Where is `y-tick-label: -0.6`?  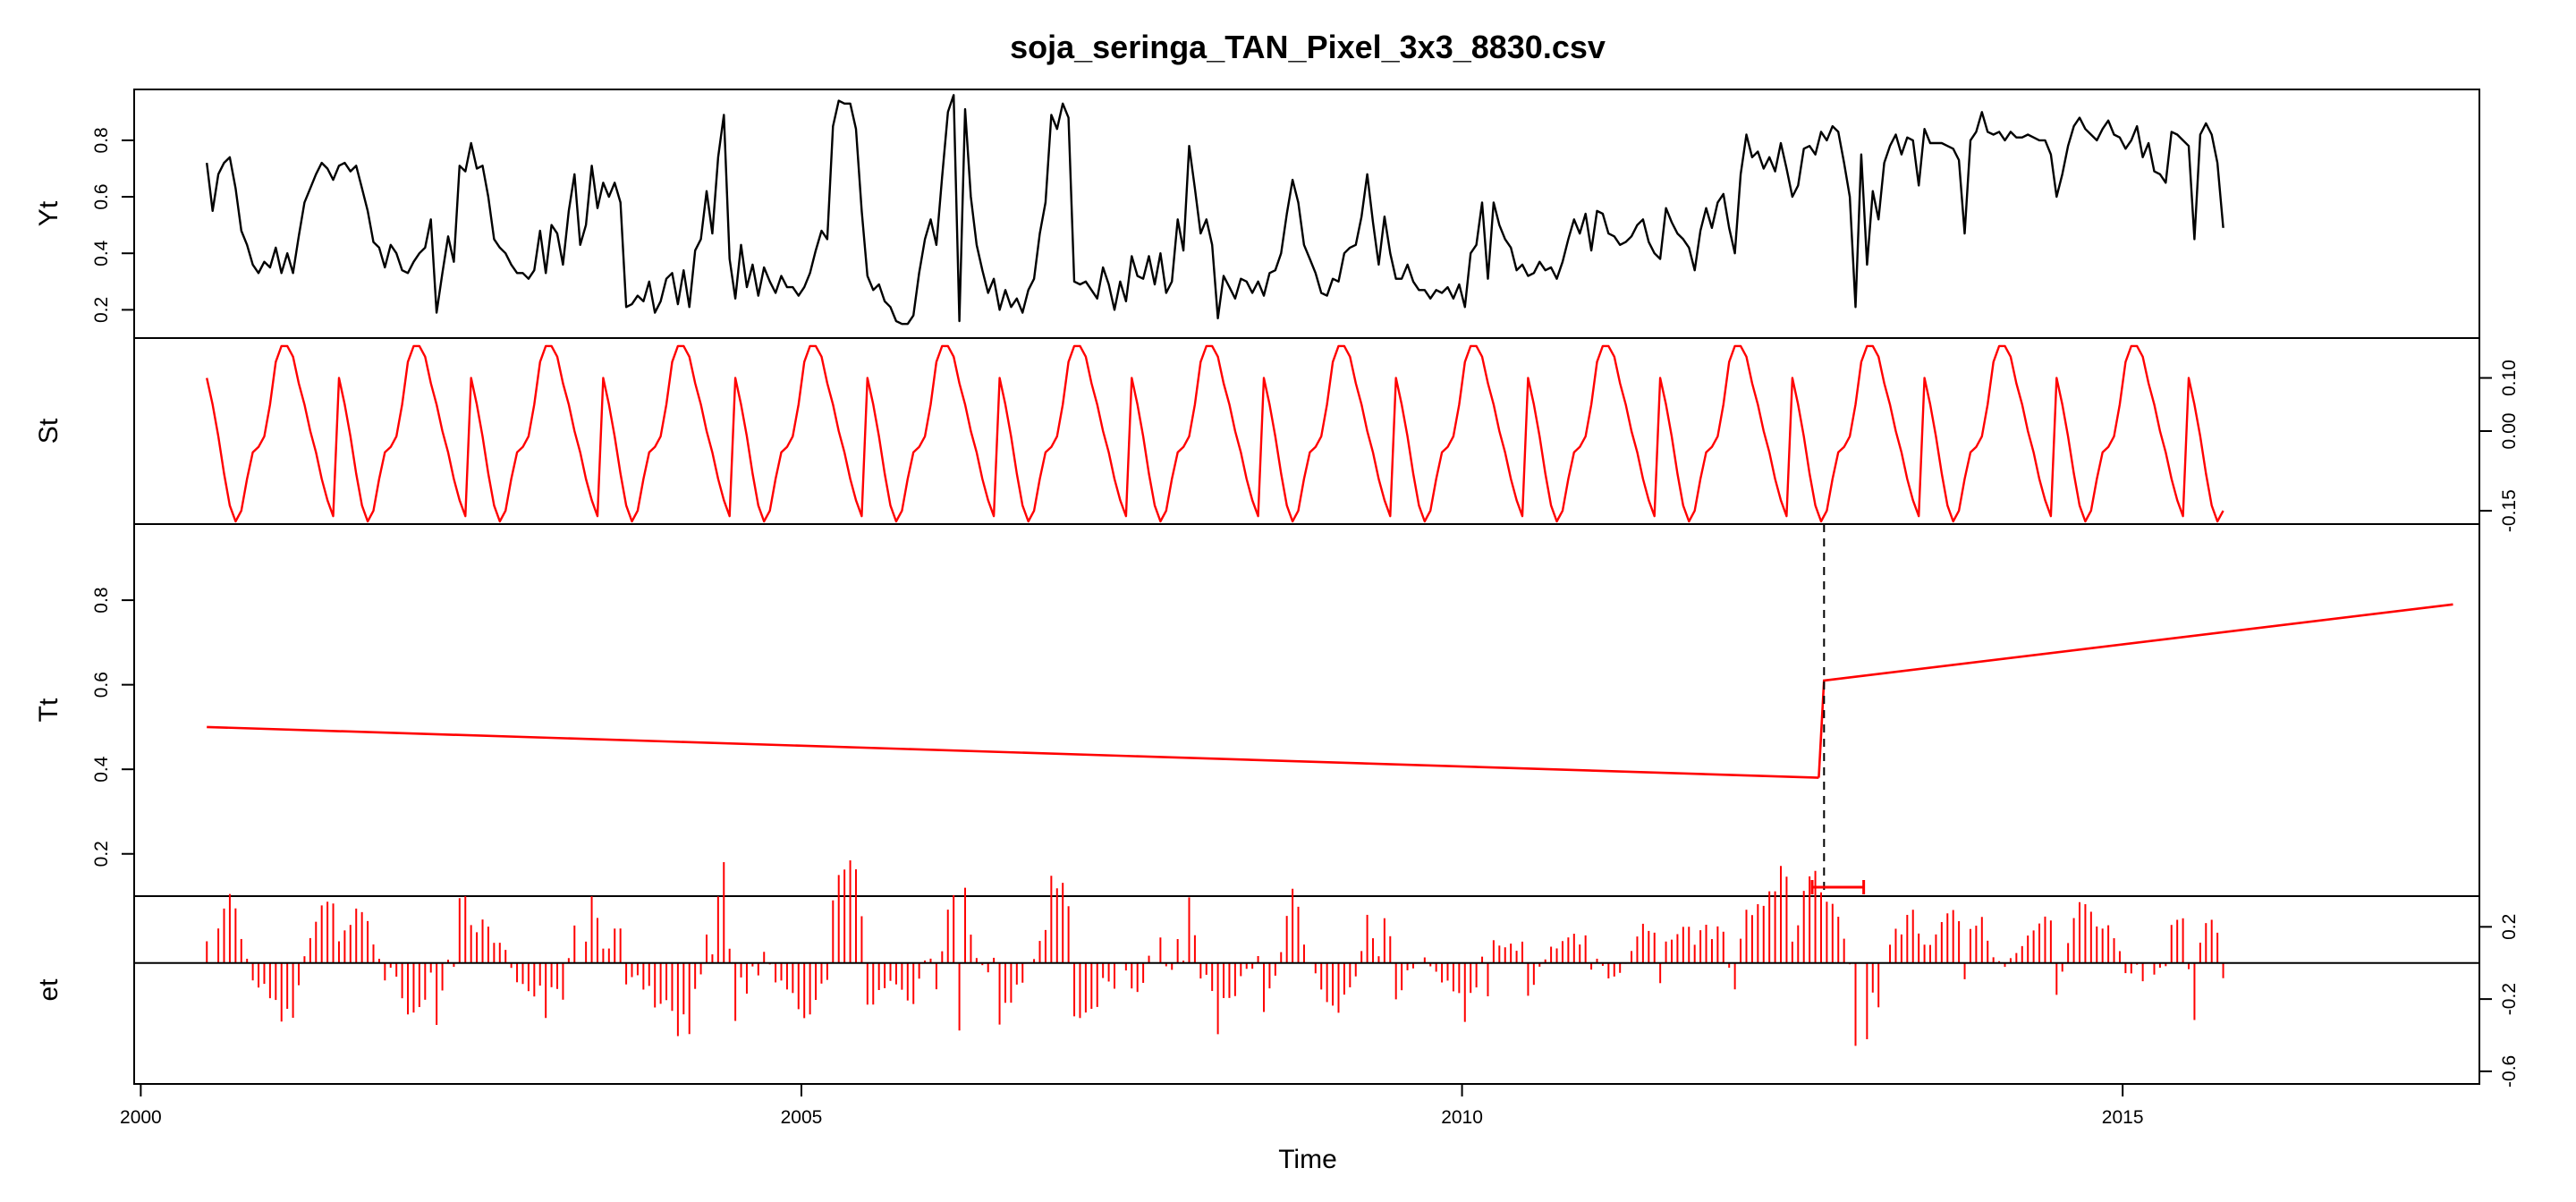
y-tick-label: -0.6 is located at coordinates (2509, 1071).